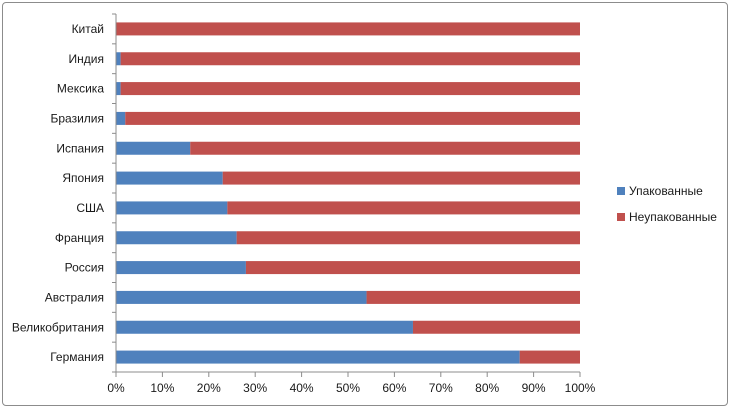 The height and width of the screenshot is (408, 730). Describe the element at coordinates (78, 118) in the screenshot. I see `category-label: Бразилия` at that location.